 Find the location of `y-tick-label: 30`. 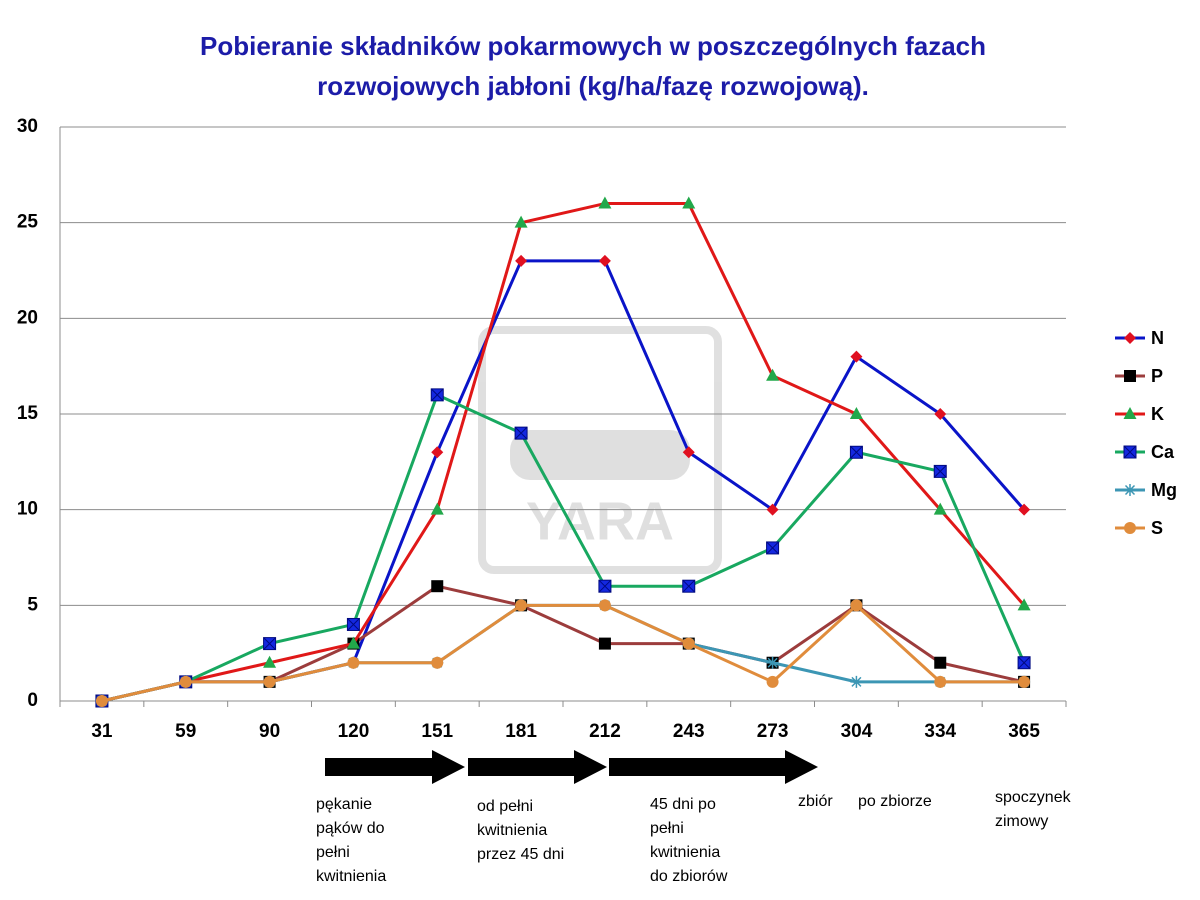

y-tick-label: 30 is located at coordinates (27, 126).